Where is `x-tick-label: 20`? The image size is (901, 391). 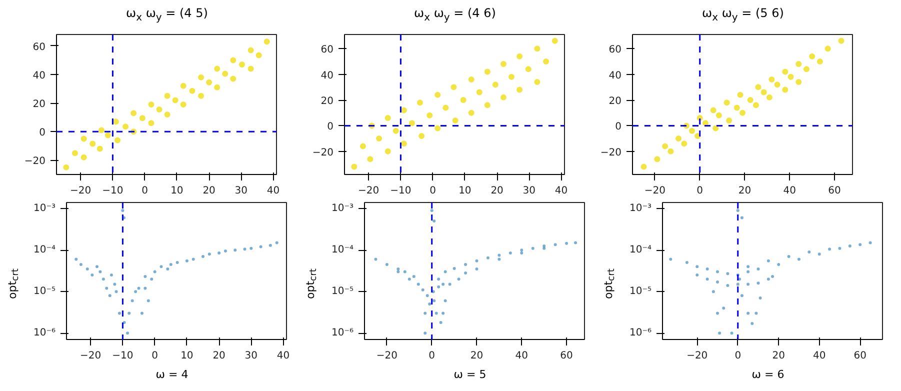 x-tick-label: 20 is located at coordinates (745, 191).